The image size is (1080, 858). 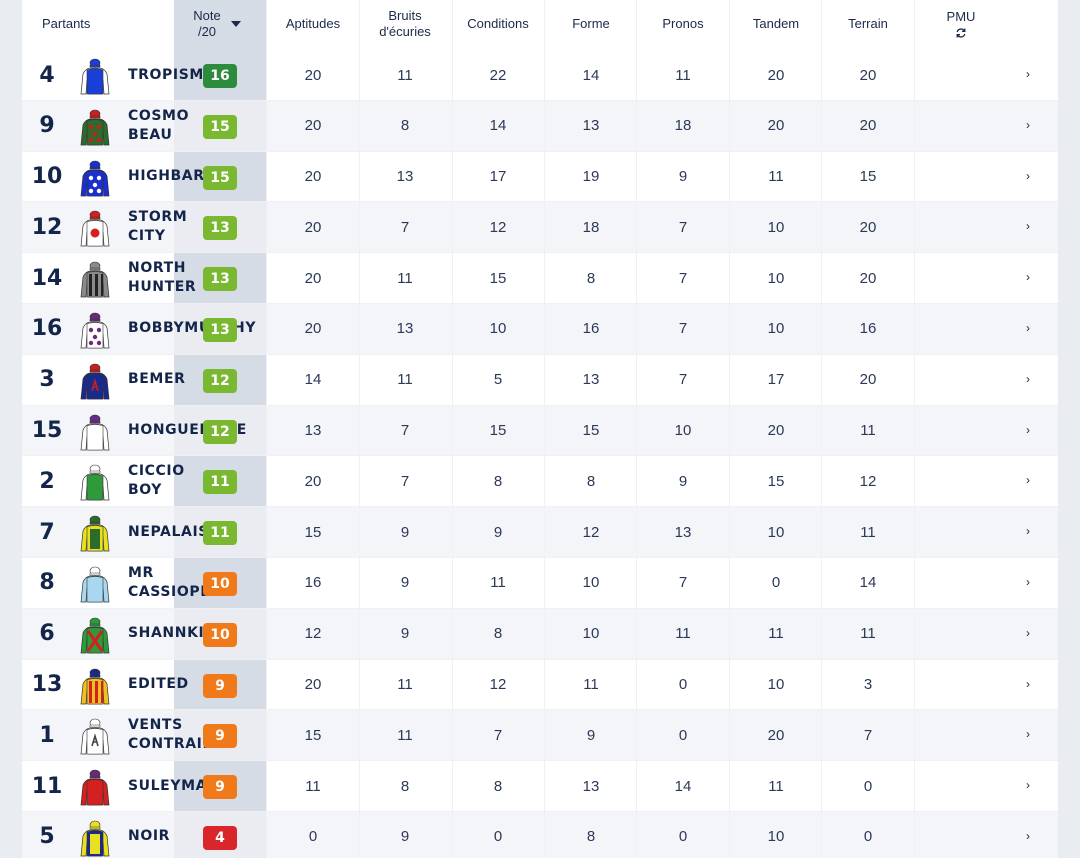 I want to click on cell-conditions: 17, so click(x=498, y=177).